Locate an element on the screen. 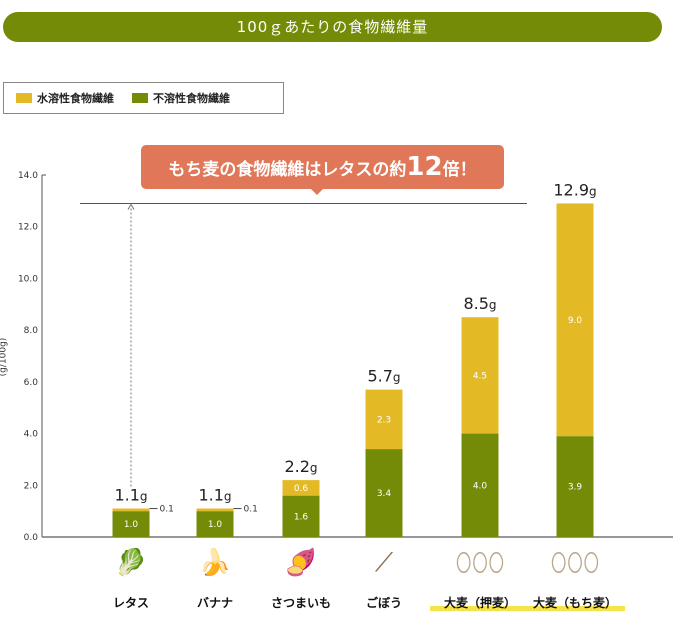  y-tick-label: 6.0 is located at coordinates (31, 383).